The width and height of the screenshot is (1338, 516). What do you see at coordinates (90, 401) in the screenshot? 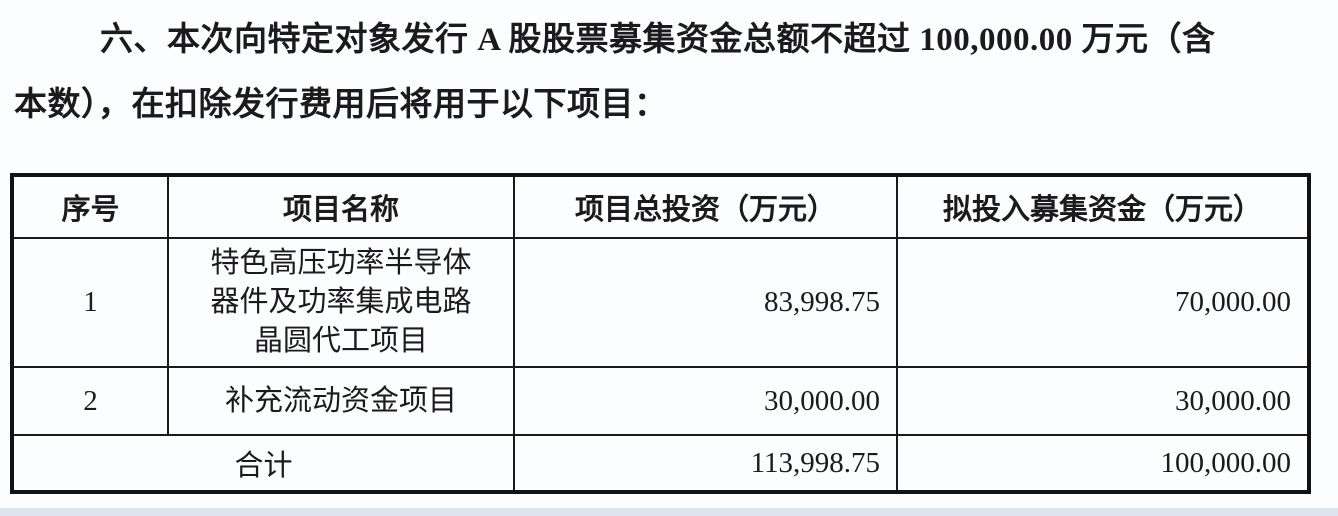
I see `cell-seq: 2` at bounding box center [90, 401].